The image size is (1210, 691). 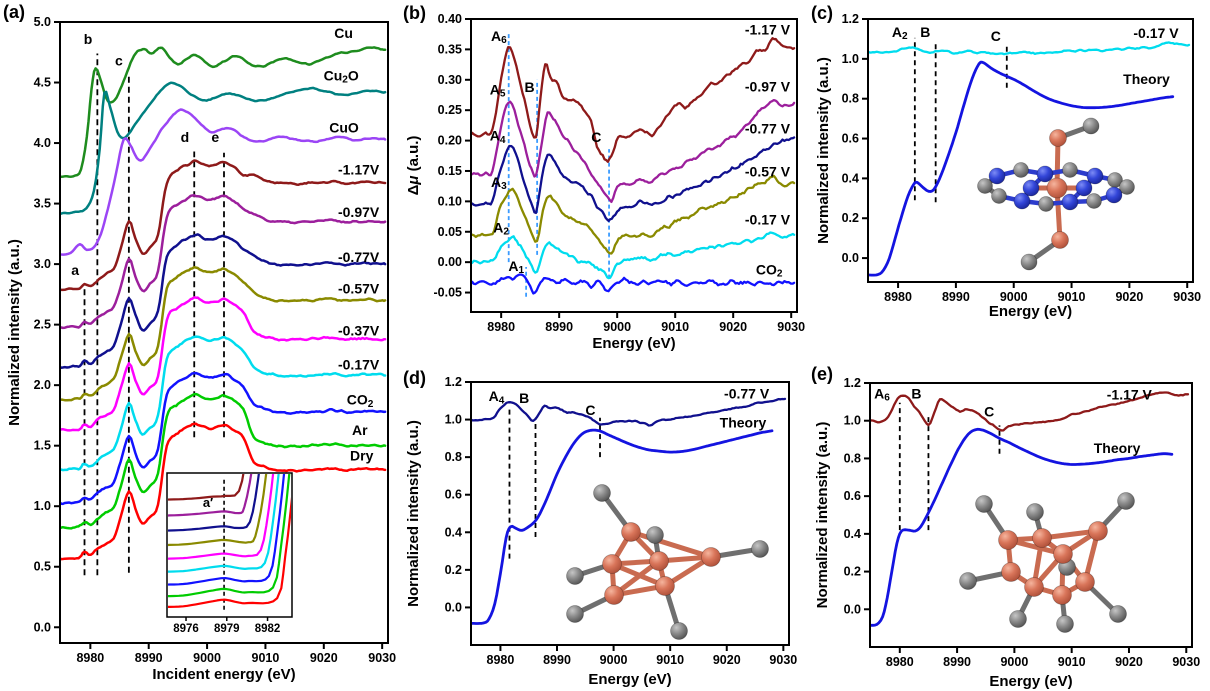 What do you see at coordinates (42, 385) in the screenshot?
I see `y-tick-label: 2.0` at bounding box center [42, 385].